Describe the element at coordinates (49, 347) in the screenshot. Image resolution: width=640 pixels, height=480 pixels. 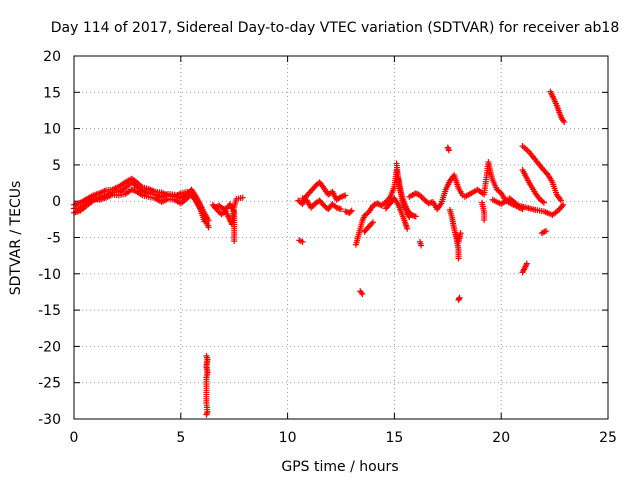
I see `y-tick-label: -20` at that location.